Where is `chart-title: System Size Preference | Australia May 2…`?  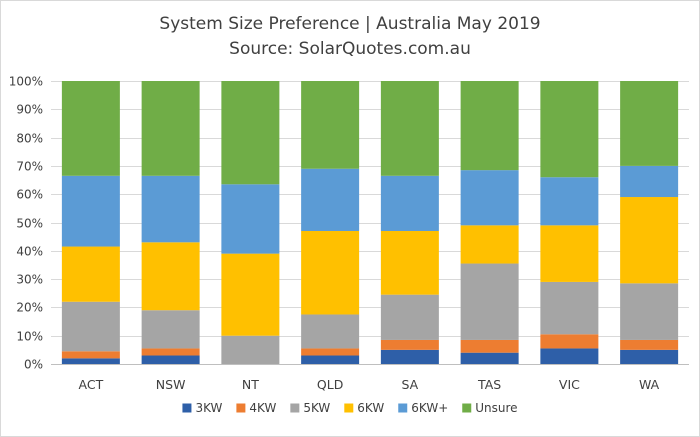 chart-title: System Size Preference | Australia May 2… is located at coordinates (349, 24).